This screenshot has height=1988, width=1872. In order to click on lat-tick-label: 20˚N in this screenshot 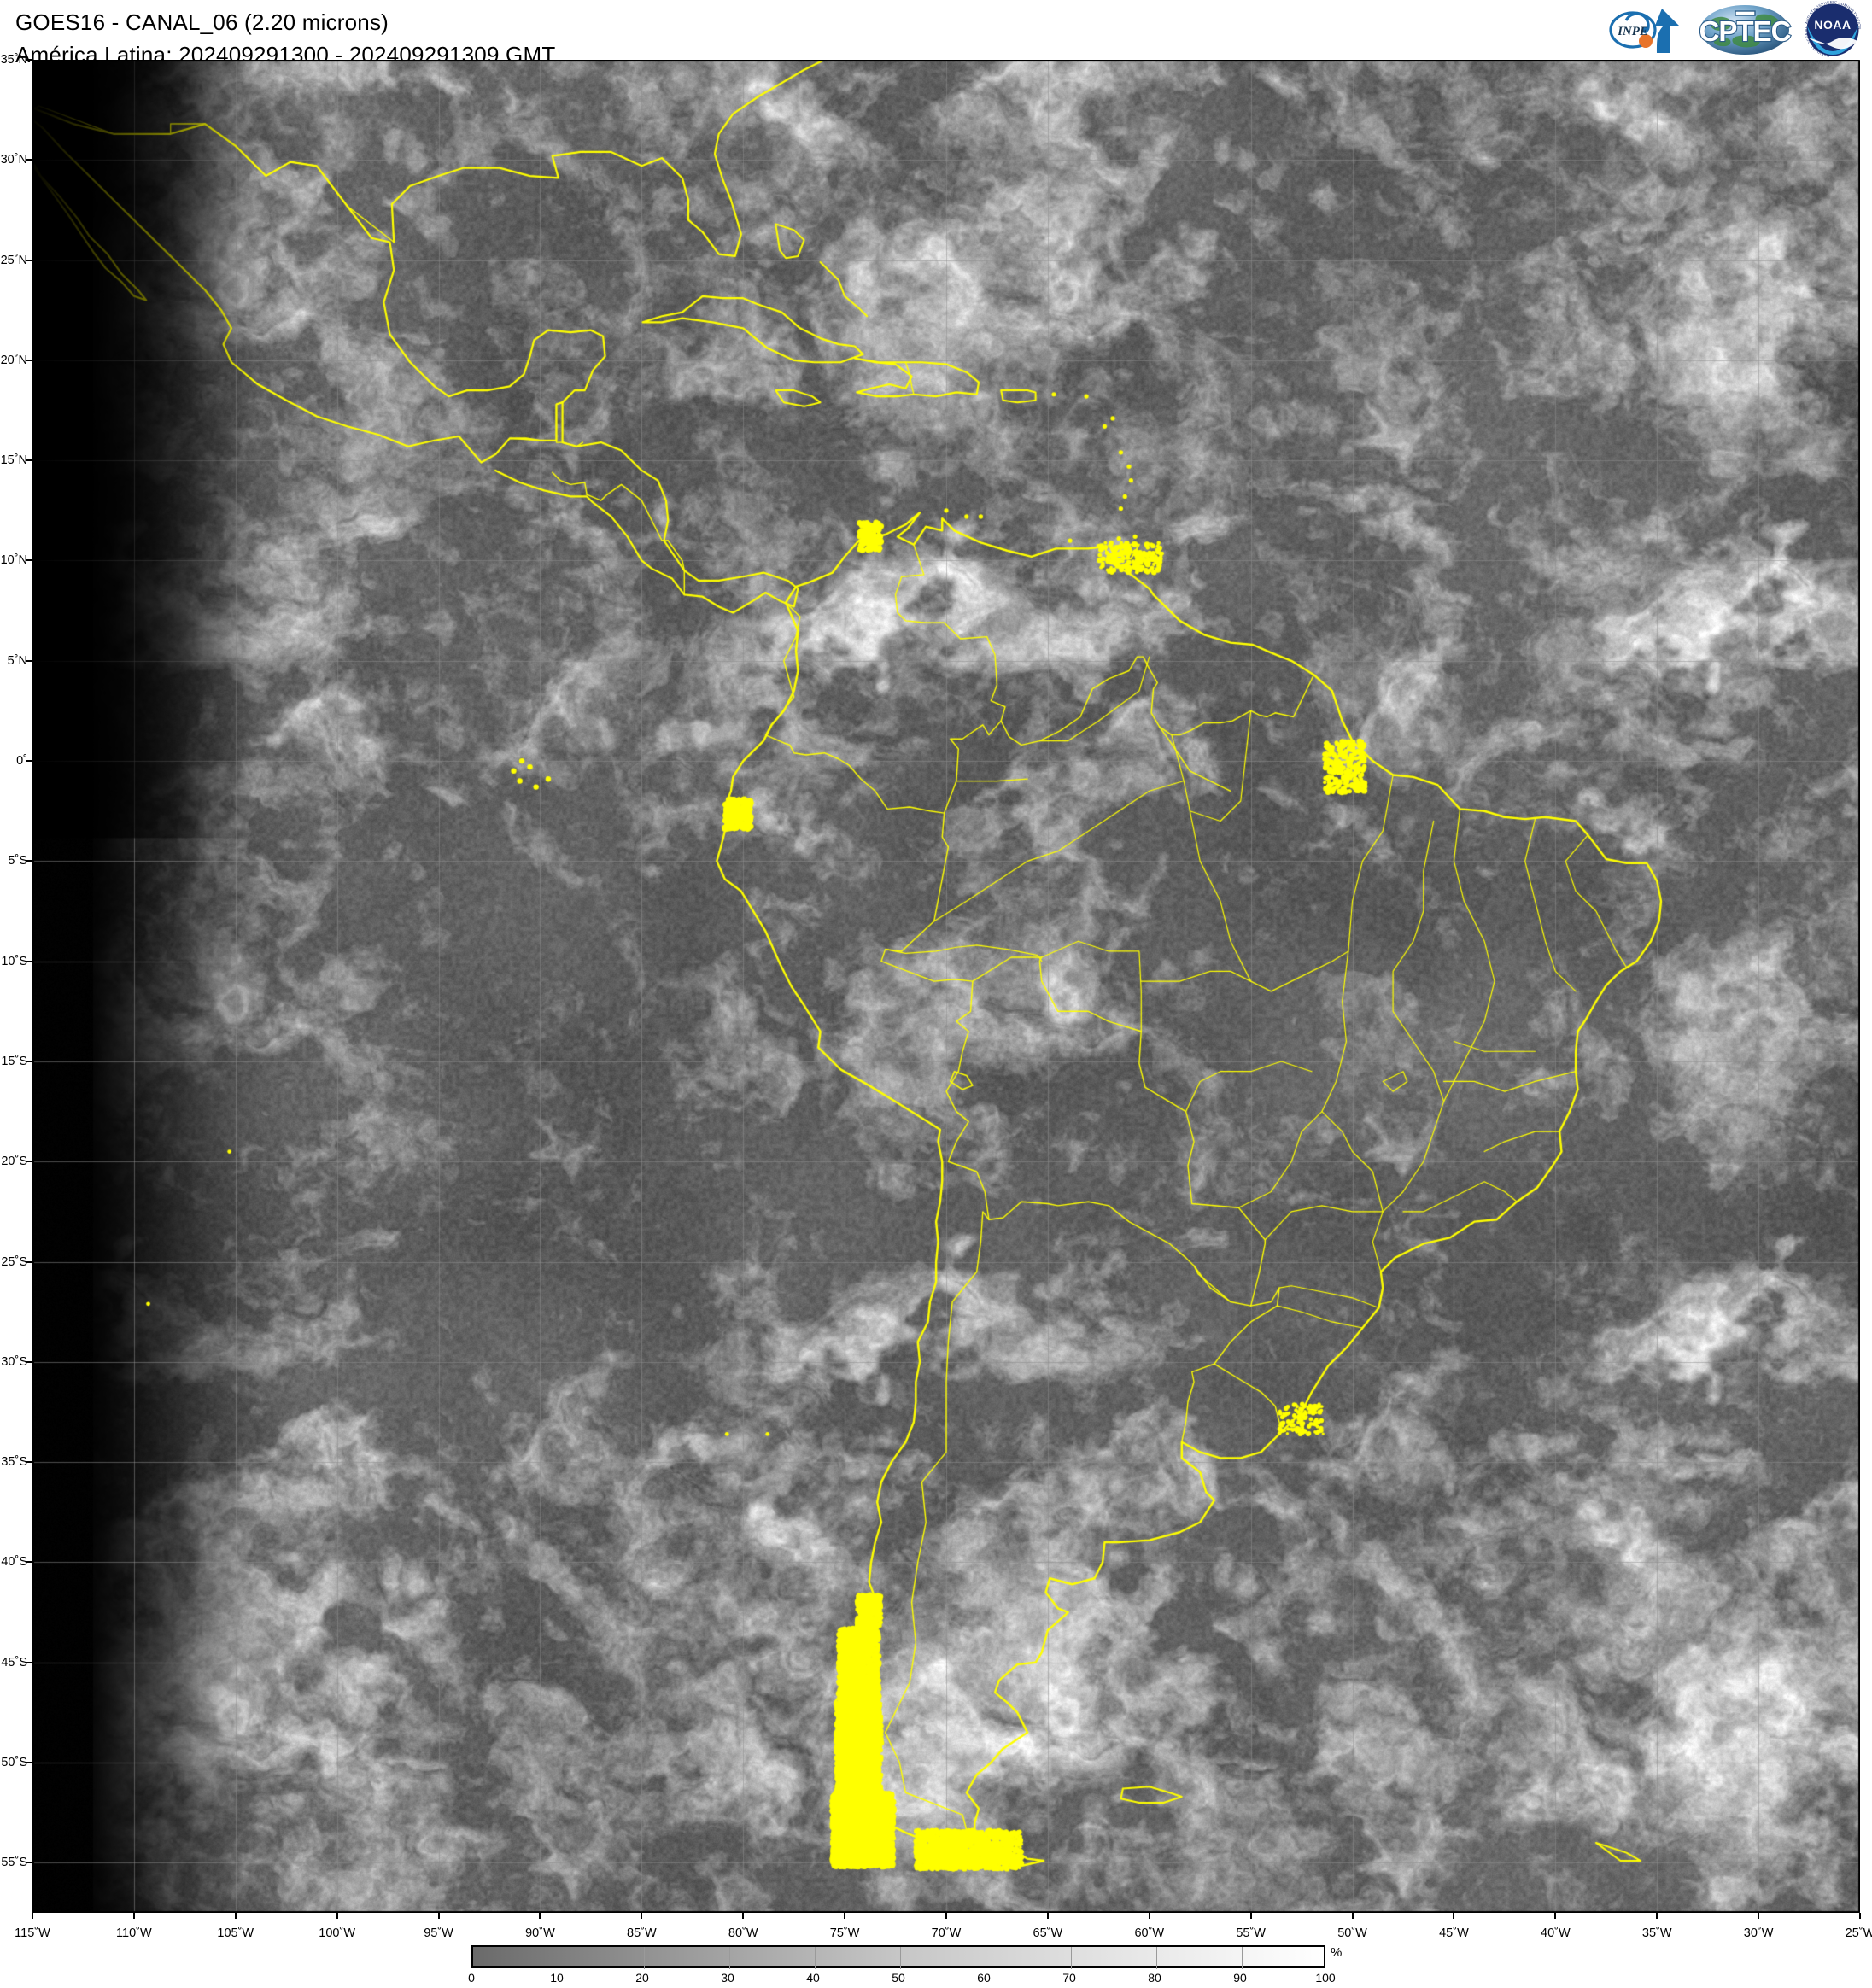, I will do `click(13, 360)`.